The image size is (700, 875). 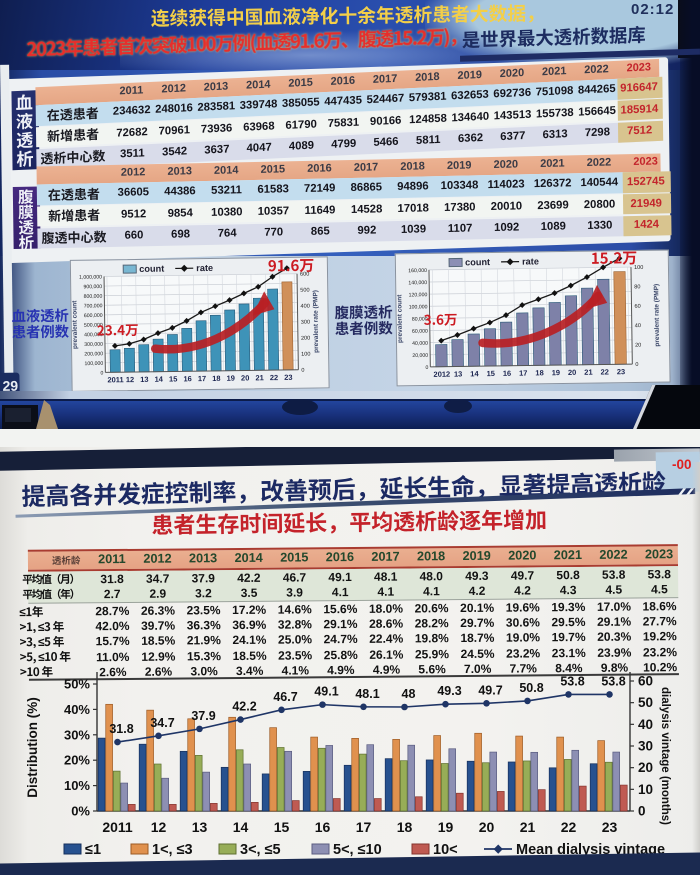 I want to click on svg-text: 42.2, so click(x=244, y=707).